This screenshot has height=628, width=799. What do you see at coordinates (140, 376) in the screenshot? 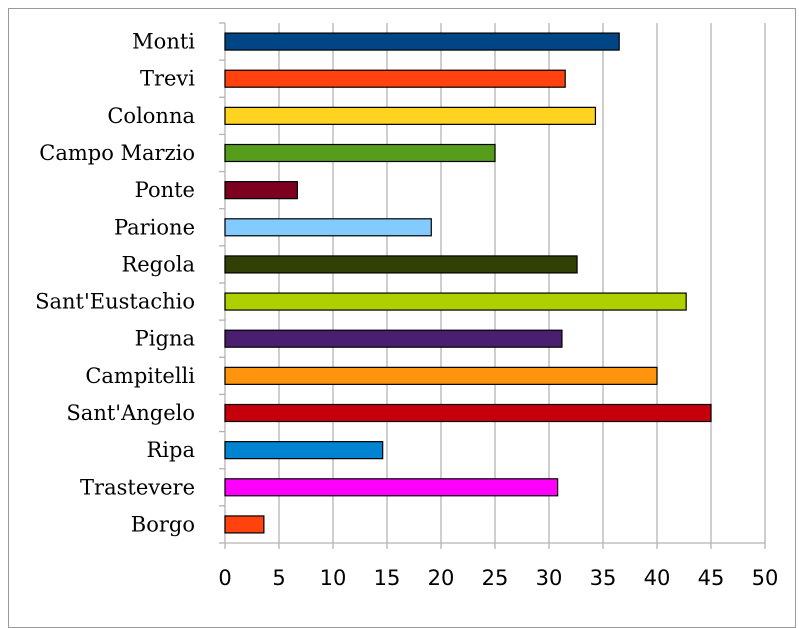
I see `category-label: Campitelli` at bounding box center [140, 376].